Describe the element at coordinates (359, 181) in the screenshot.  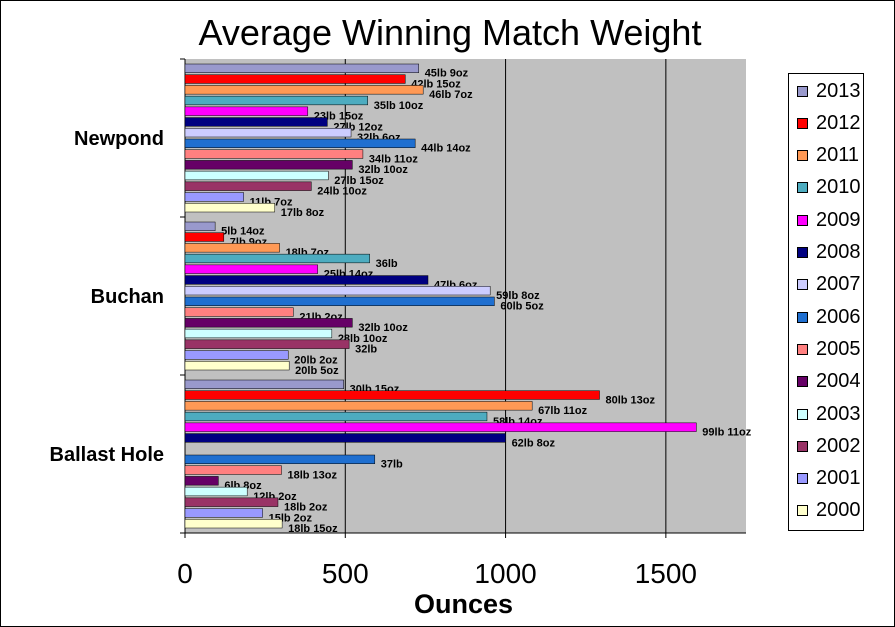
I see `data-label: 27lb 15oz` at that location.